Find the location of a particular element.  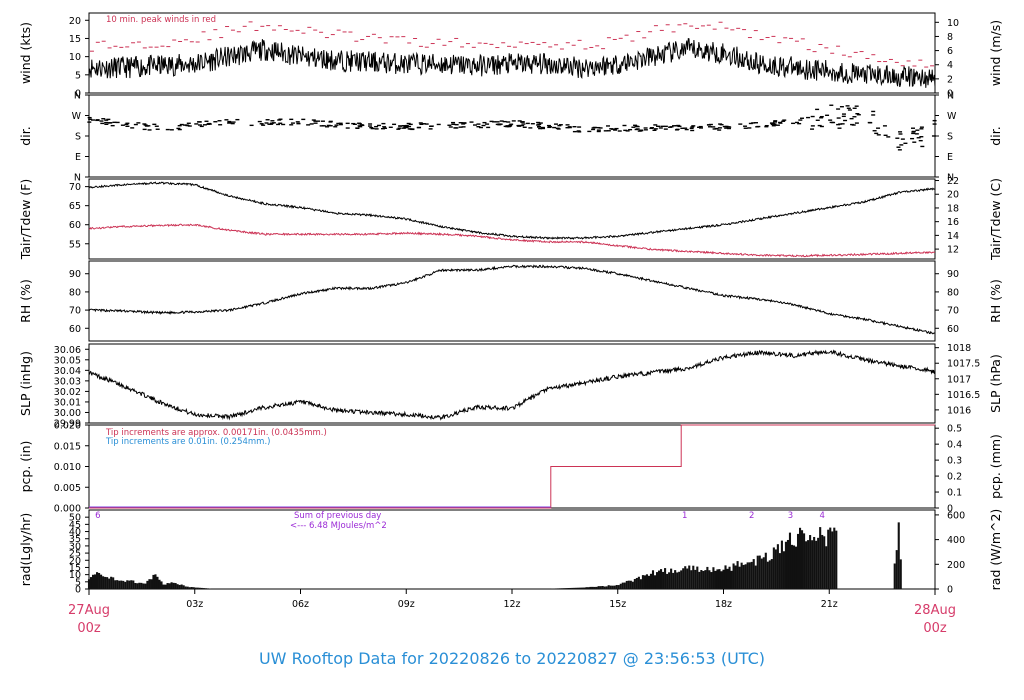

rad-ytick-left-label: 10 is located at coordinates (75, 575).